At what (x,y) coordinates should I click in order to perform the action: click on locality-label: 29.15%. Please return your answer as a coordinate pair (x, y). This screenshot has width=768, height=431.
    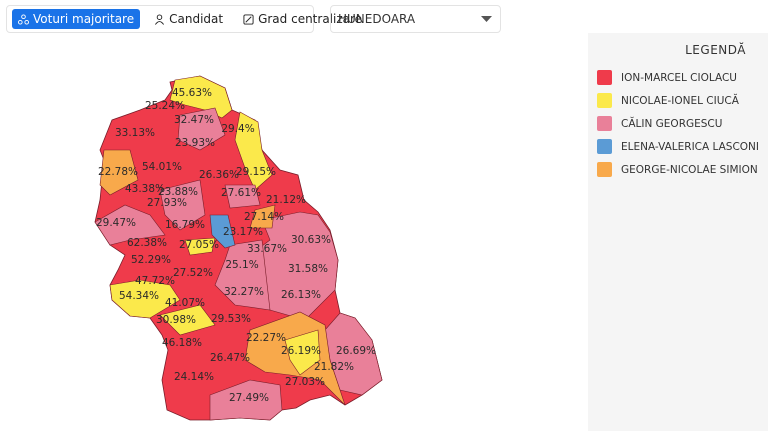
    Looking at the image, I should click on (256, 172).